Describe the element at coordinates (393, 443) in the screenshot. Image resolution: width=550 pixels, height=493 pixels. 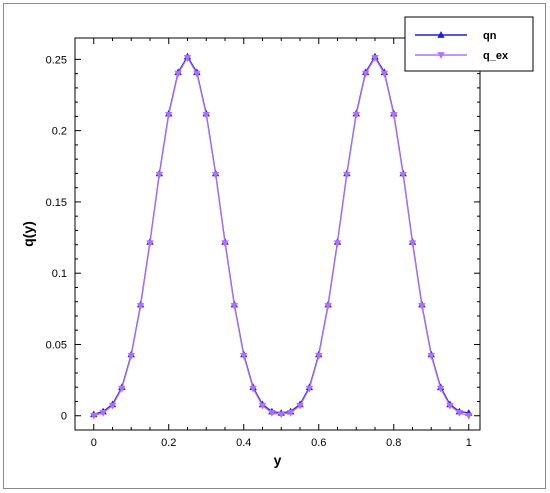
I see `x-tick-label: 0.8` at that location.